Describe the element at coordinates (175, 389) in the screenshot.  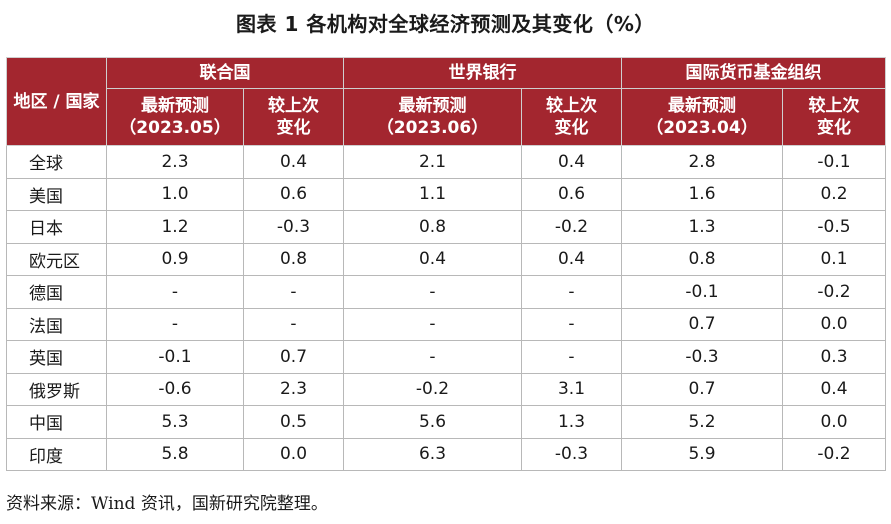
I see `table-cell: -0.6` at that location.